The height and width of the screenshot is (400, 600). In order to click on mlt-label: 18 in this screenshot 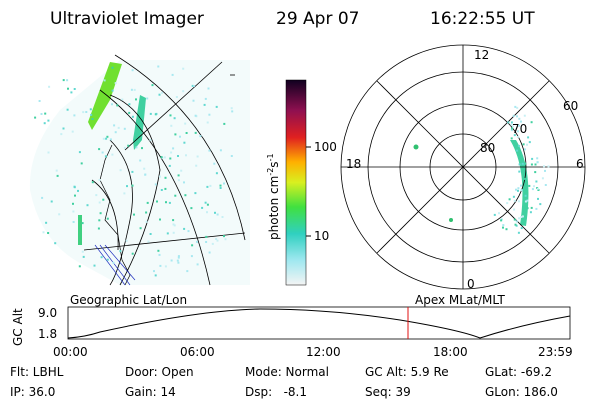, I will do `click(353, 164)`.